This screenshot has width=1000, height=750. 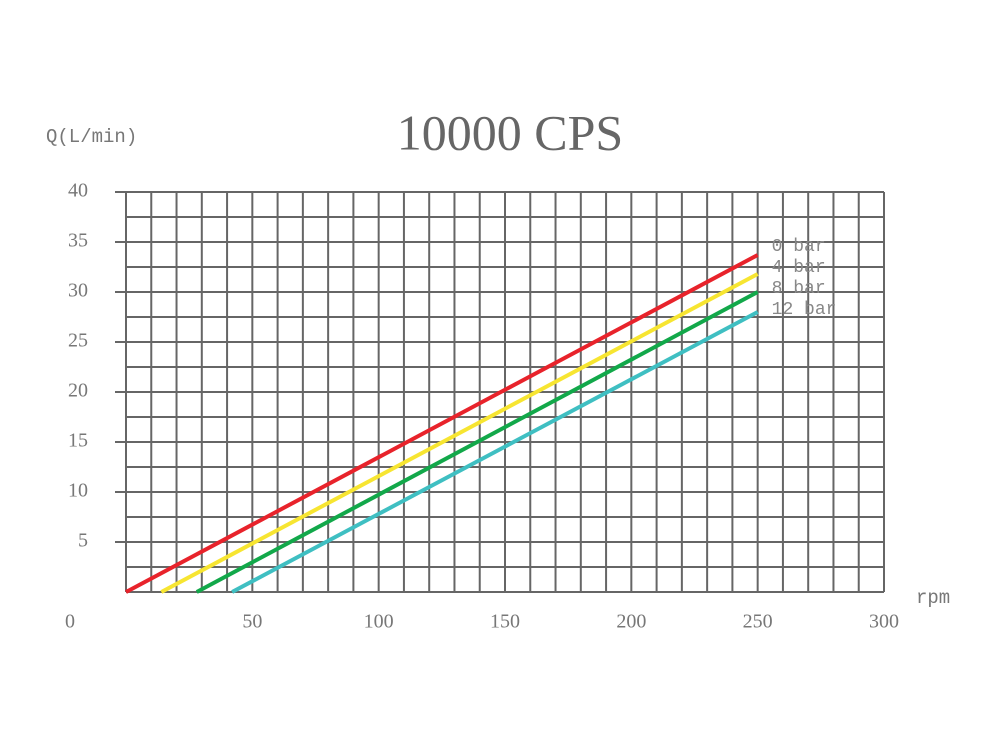 I want to click on y-axis-label: Q(L/min), so click(x=91, y=137).